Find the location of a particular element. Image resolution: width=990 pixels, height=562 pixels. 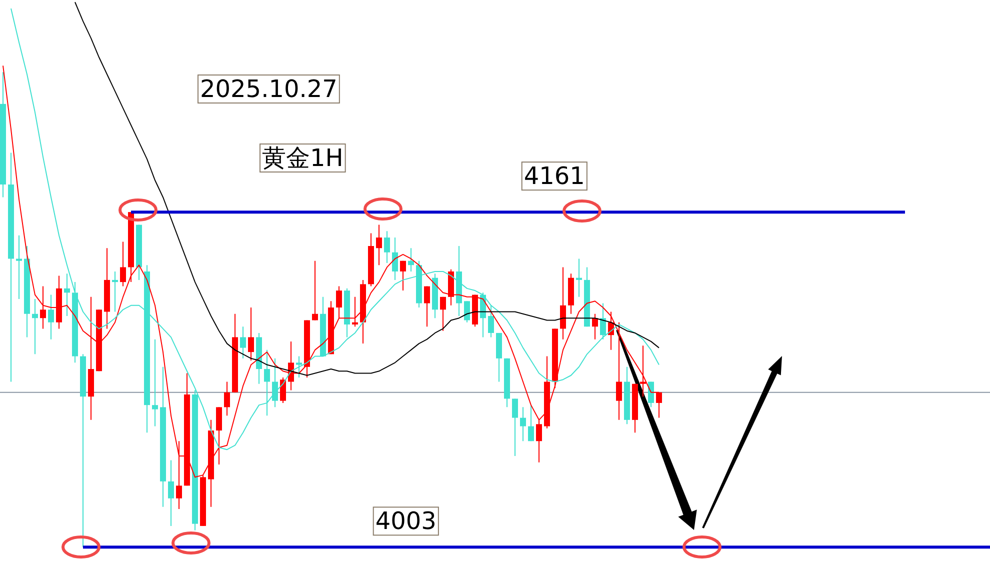

ref-line-label: 4161 is located at coordinates (554, 176).